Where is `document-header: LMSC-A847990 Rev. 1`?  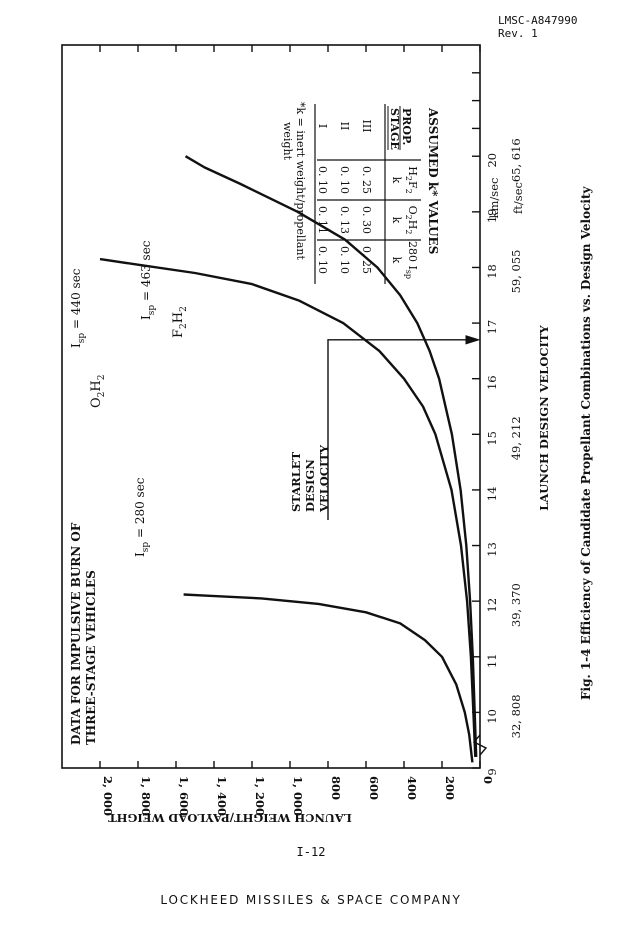
document-header: LMSC-A847990 Rev. 1 is located at coordinates (537, 27).